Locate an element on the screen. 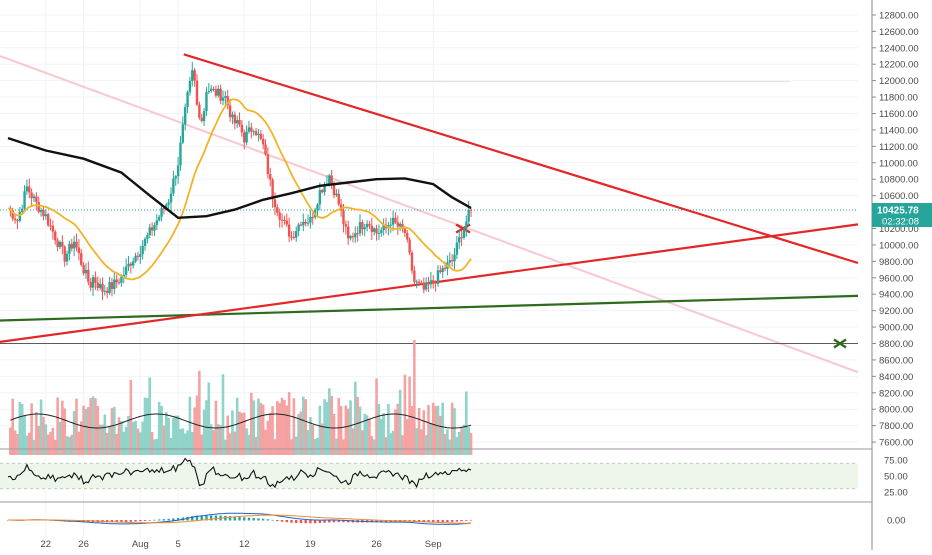  price-tick-label: 12200.00 is located at coordinates (899, 65).